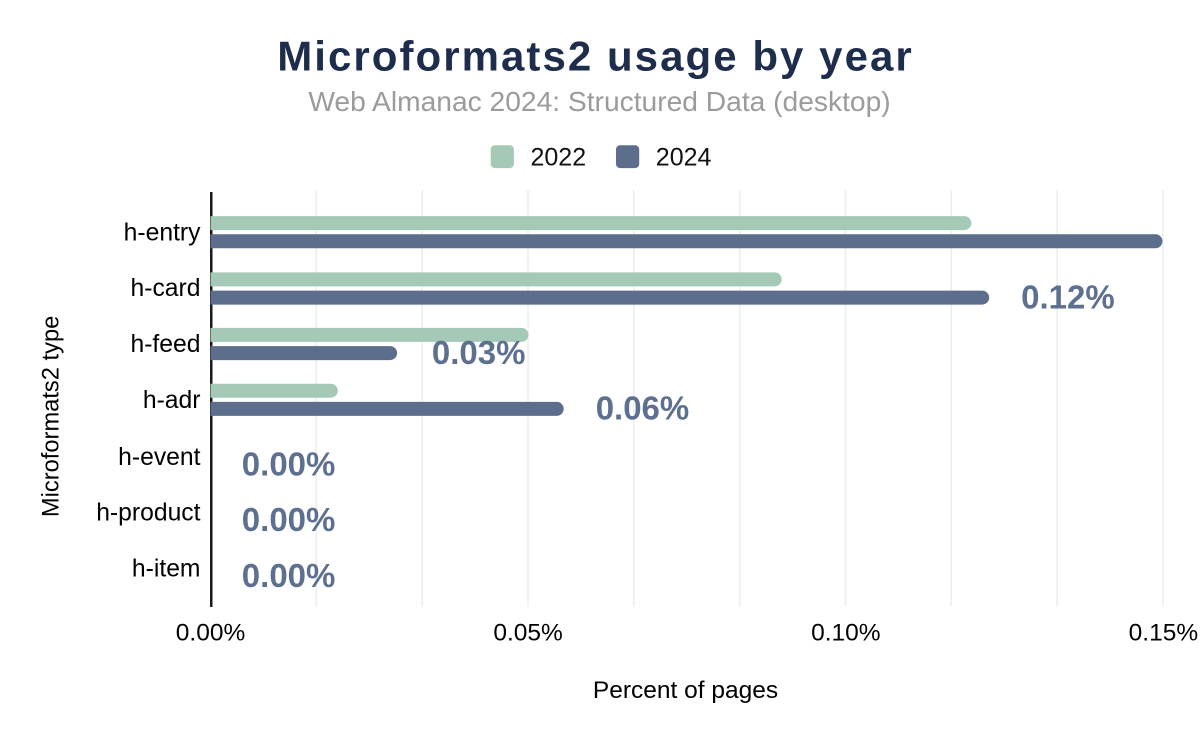 The width and height of the screenshot is (1200, 747). I want to click on svg-text: h-adr, so click(172, 400).